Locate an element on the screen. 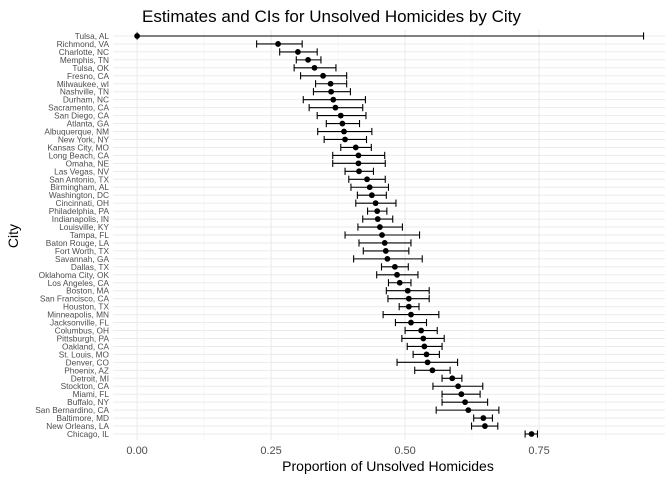 The width and height of the screenshot is (672, 480). y-tick-label: San Francisco, CA is located at coordinates (75, 299).